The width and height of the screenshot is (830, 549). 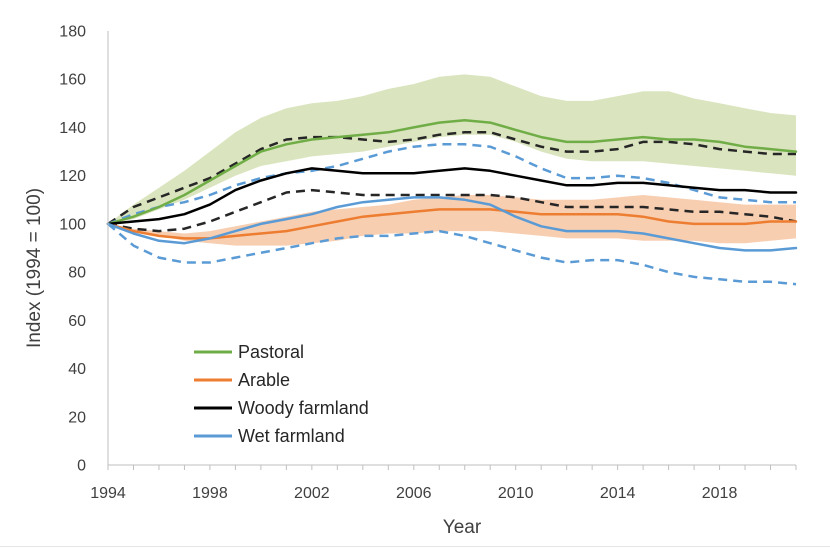 I want to click on legend-label: Pastoral, so click(x=271, y=352).